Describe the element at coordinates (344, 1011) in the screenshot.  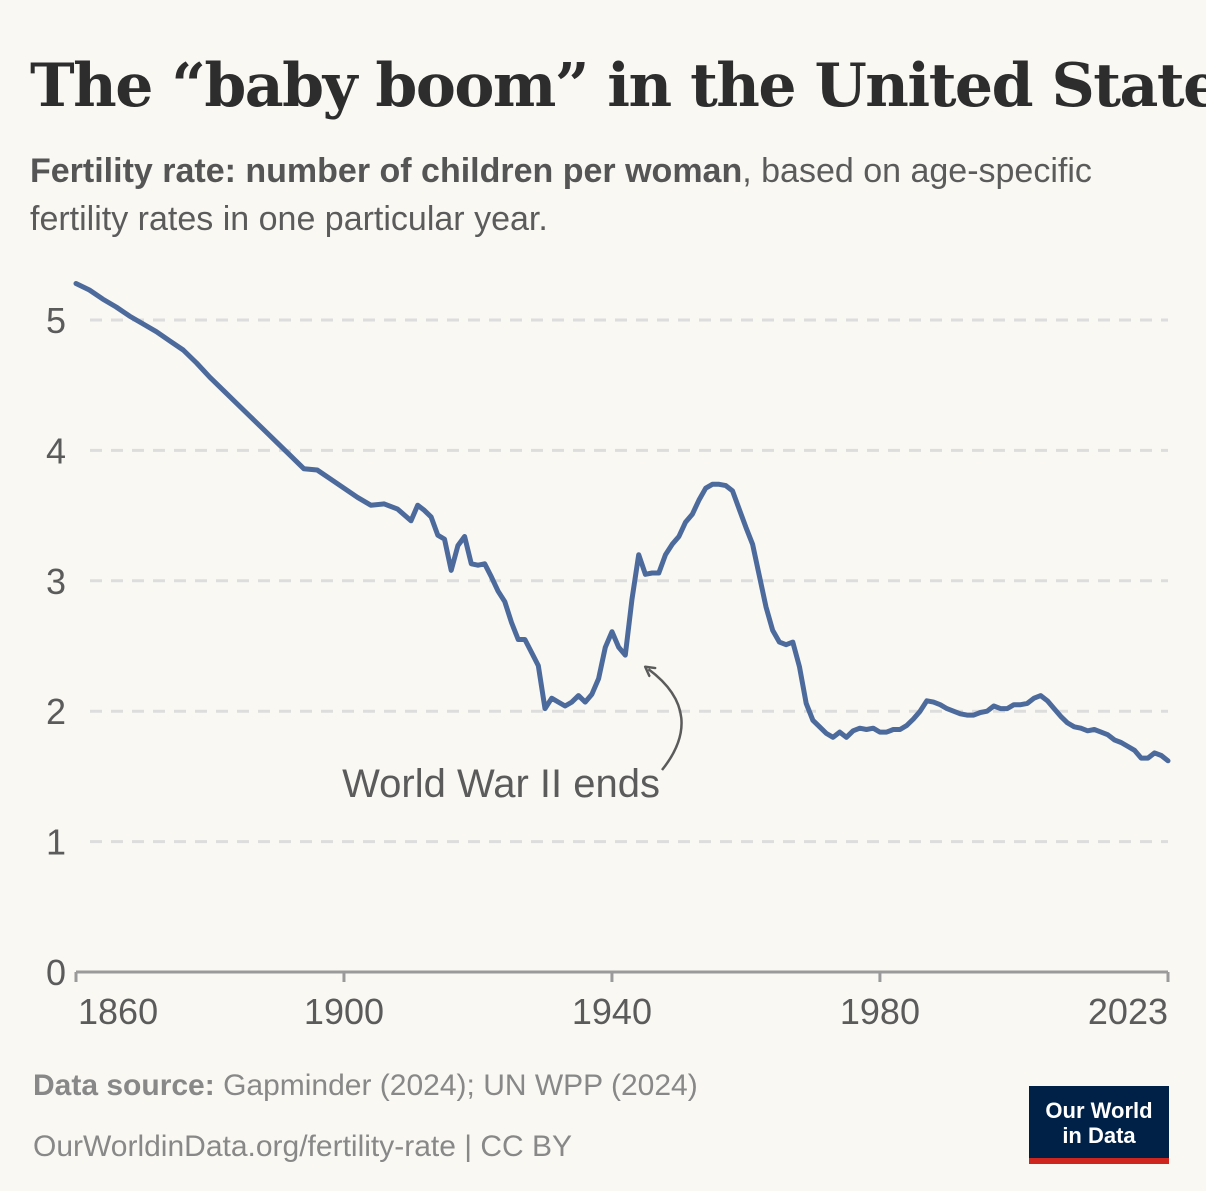
I see `x-tick-label-1900: 1900` at that location.